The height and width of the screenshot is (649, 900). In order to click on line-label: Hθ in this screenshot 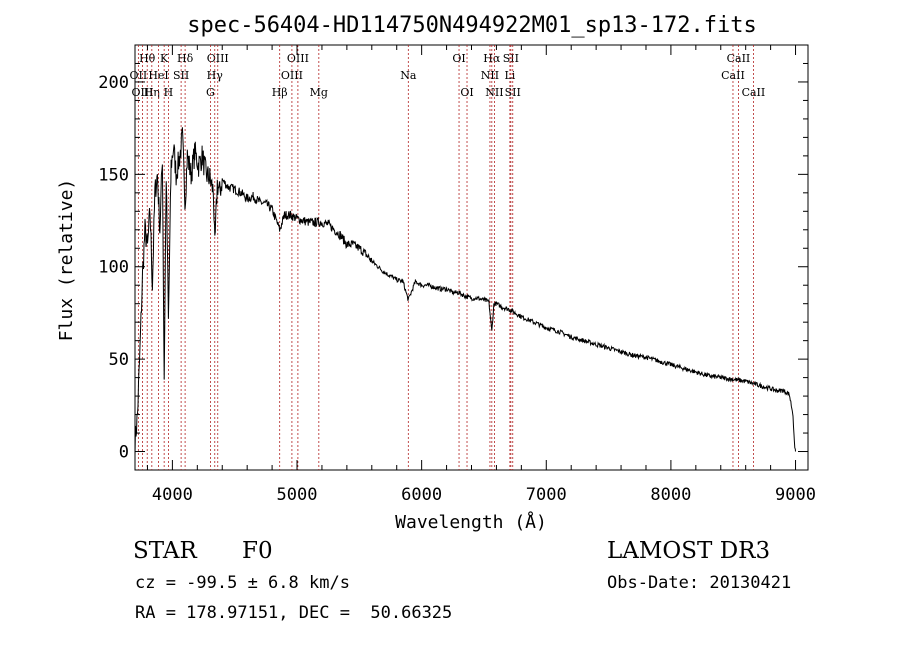, I will do `click(147, 58)`.